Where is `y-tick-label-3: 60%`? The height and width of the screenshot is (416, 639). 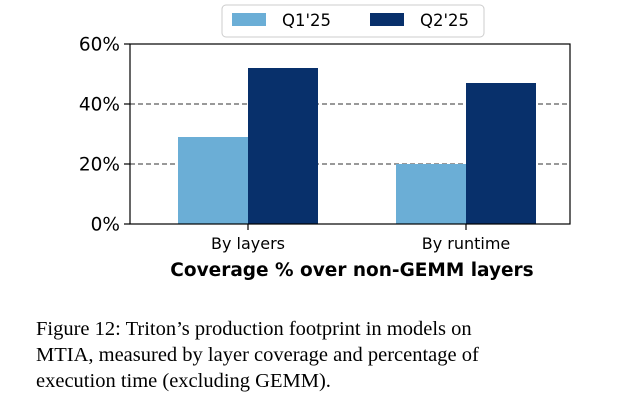
y-tick-label-3: 60% is located at coordinates (99, 45).